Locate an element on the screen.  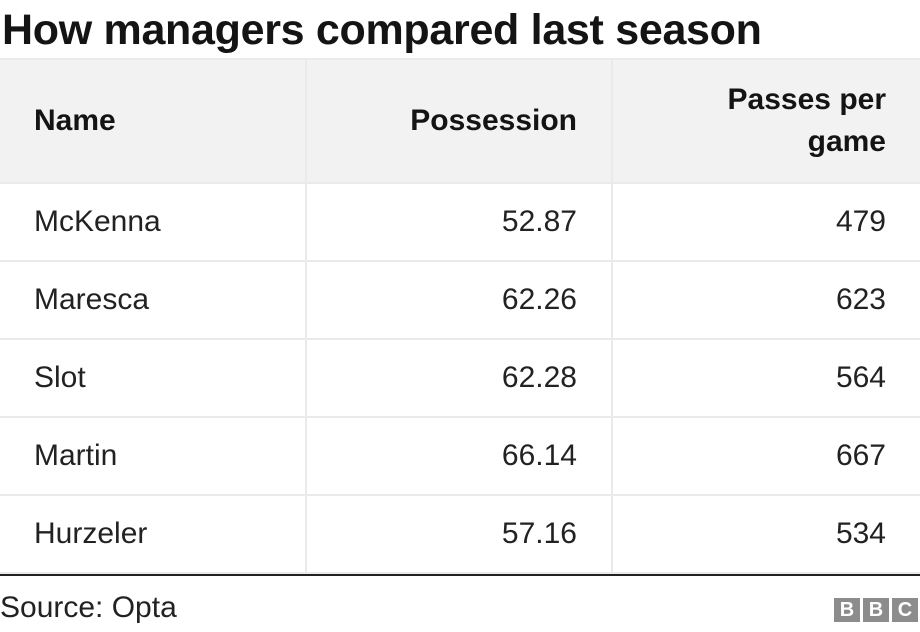
column-header-name: Name is located at coordinates (153, 121).